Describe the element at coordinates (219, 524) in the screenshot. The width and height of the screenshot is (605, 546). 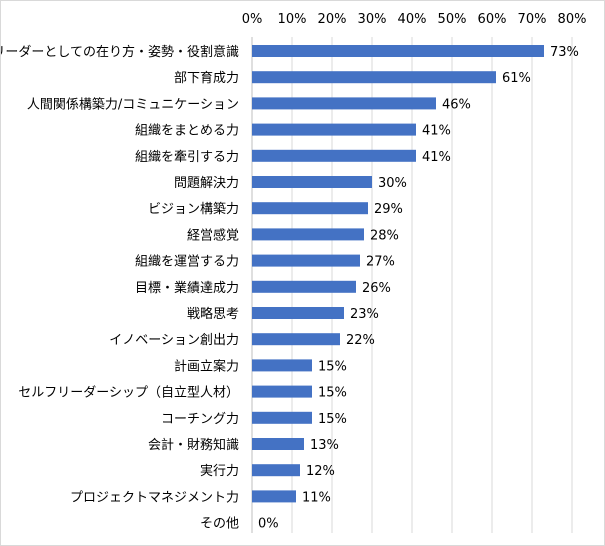
I see `category-label: その他` at that location.